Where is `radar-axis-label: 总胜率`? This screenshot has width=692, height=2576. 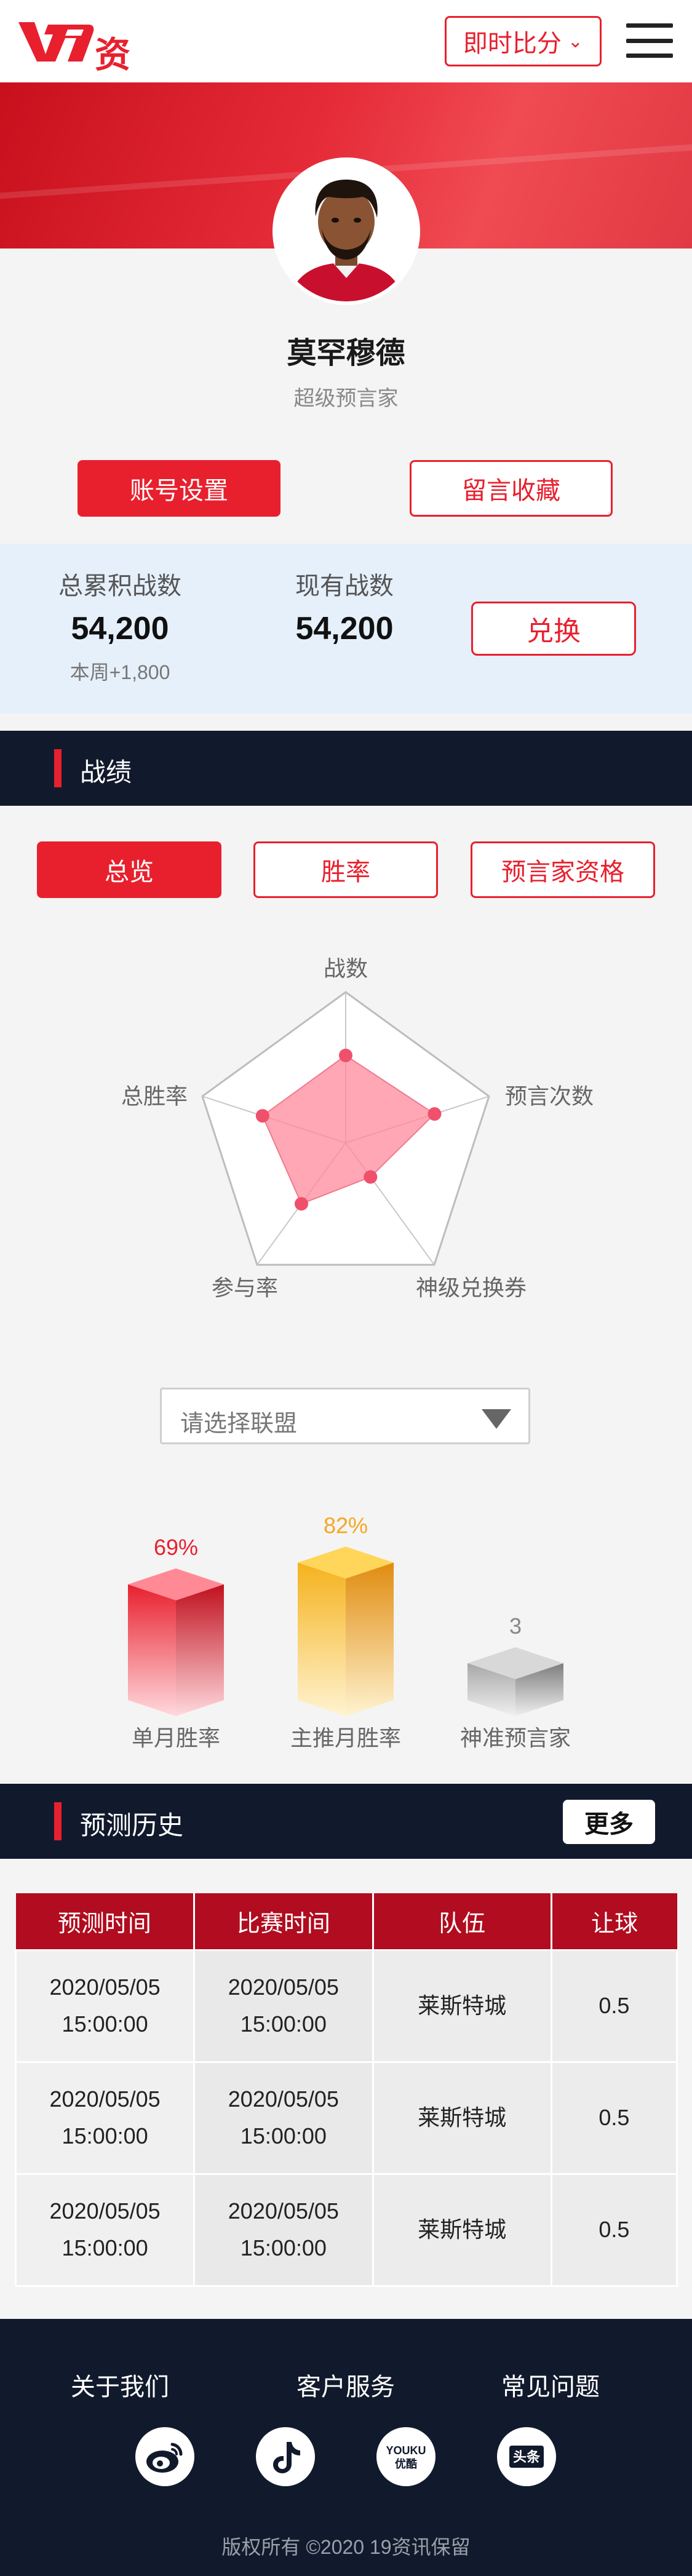
radar-axis-label: 总胜率 is located at coordinates (155, 1096).